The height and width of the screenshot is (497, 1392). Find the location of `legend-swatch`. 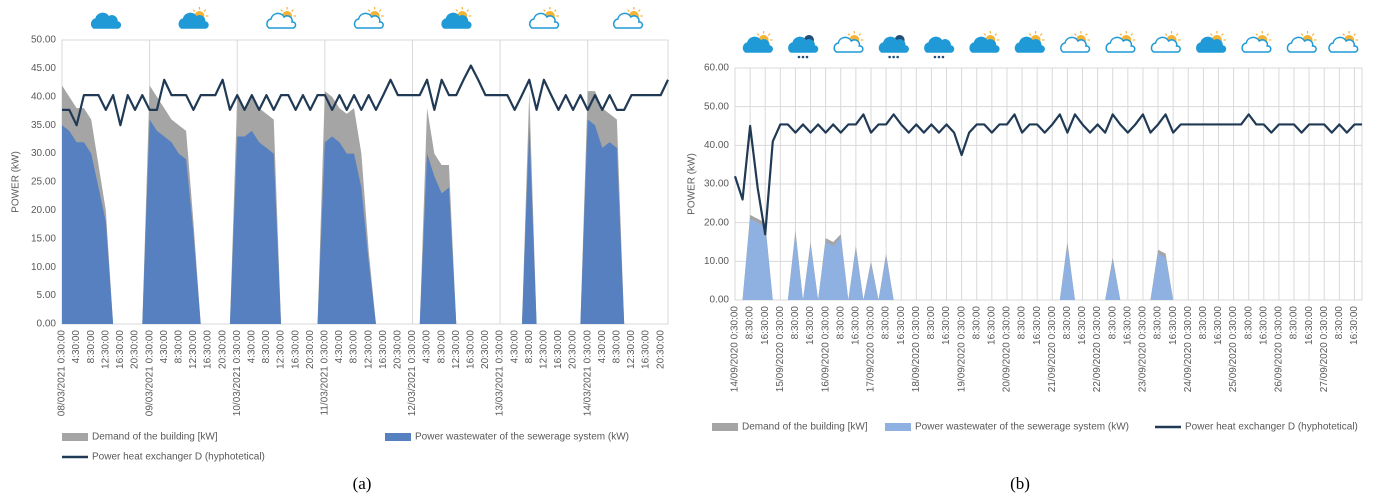

legend-swatch is located at coordinates (725, 427).